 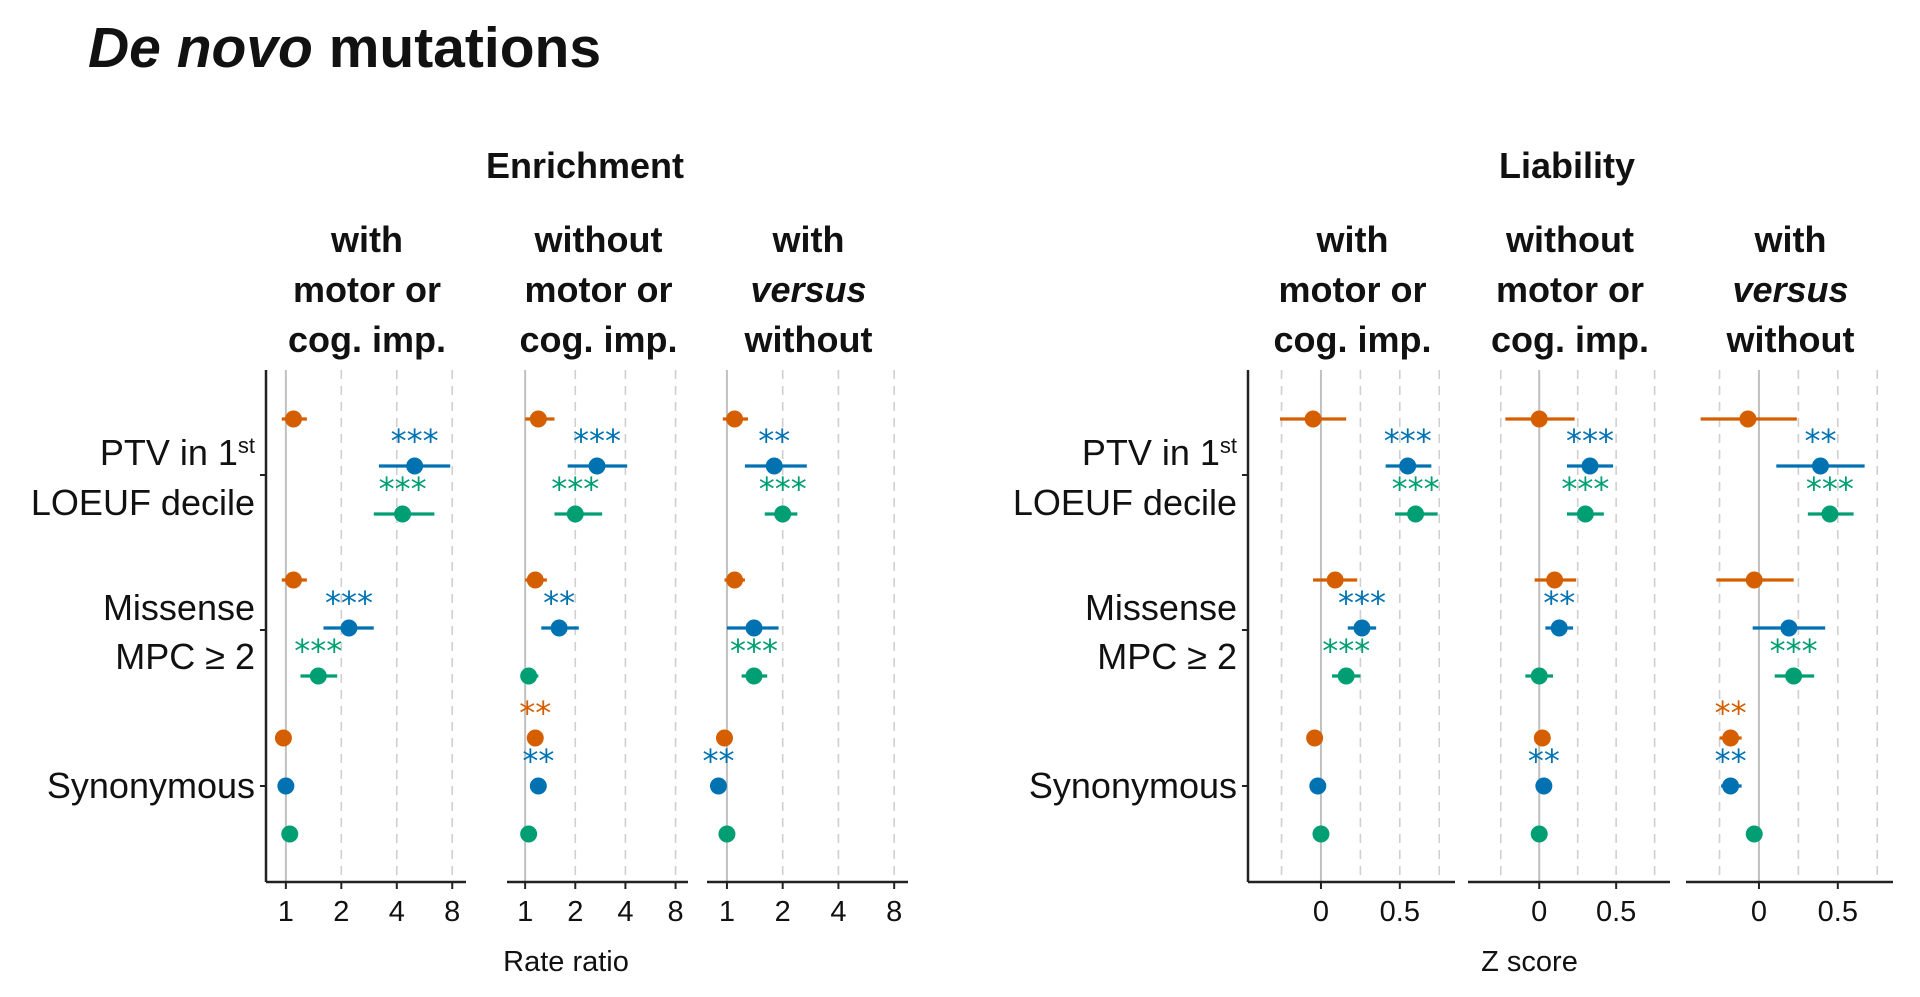 What do you see at coordinates (177, 452) in the screenshot?
I see `row-label: PTV in 1st` at bounding box center [177, 452].